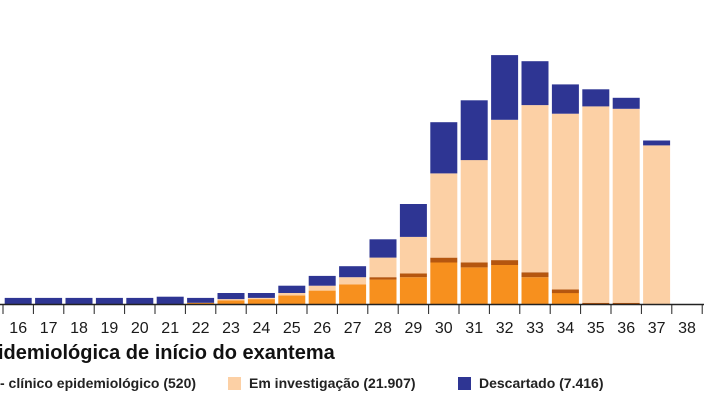 This screenshot has height=408, width=720. What do you see at coordinates (18, 328) in the screenshot?
I see `x-tick-label-16: 16` at bounding box center [18, 328].